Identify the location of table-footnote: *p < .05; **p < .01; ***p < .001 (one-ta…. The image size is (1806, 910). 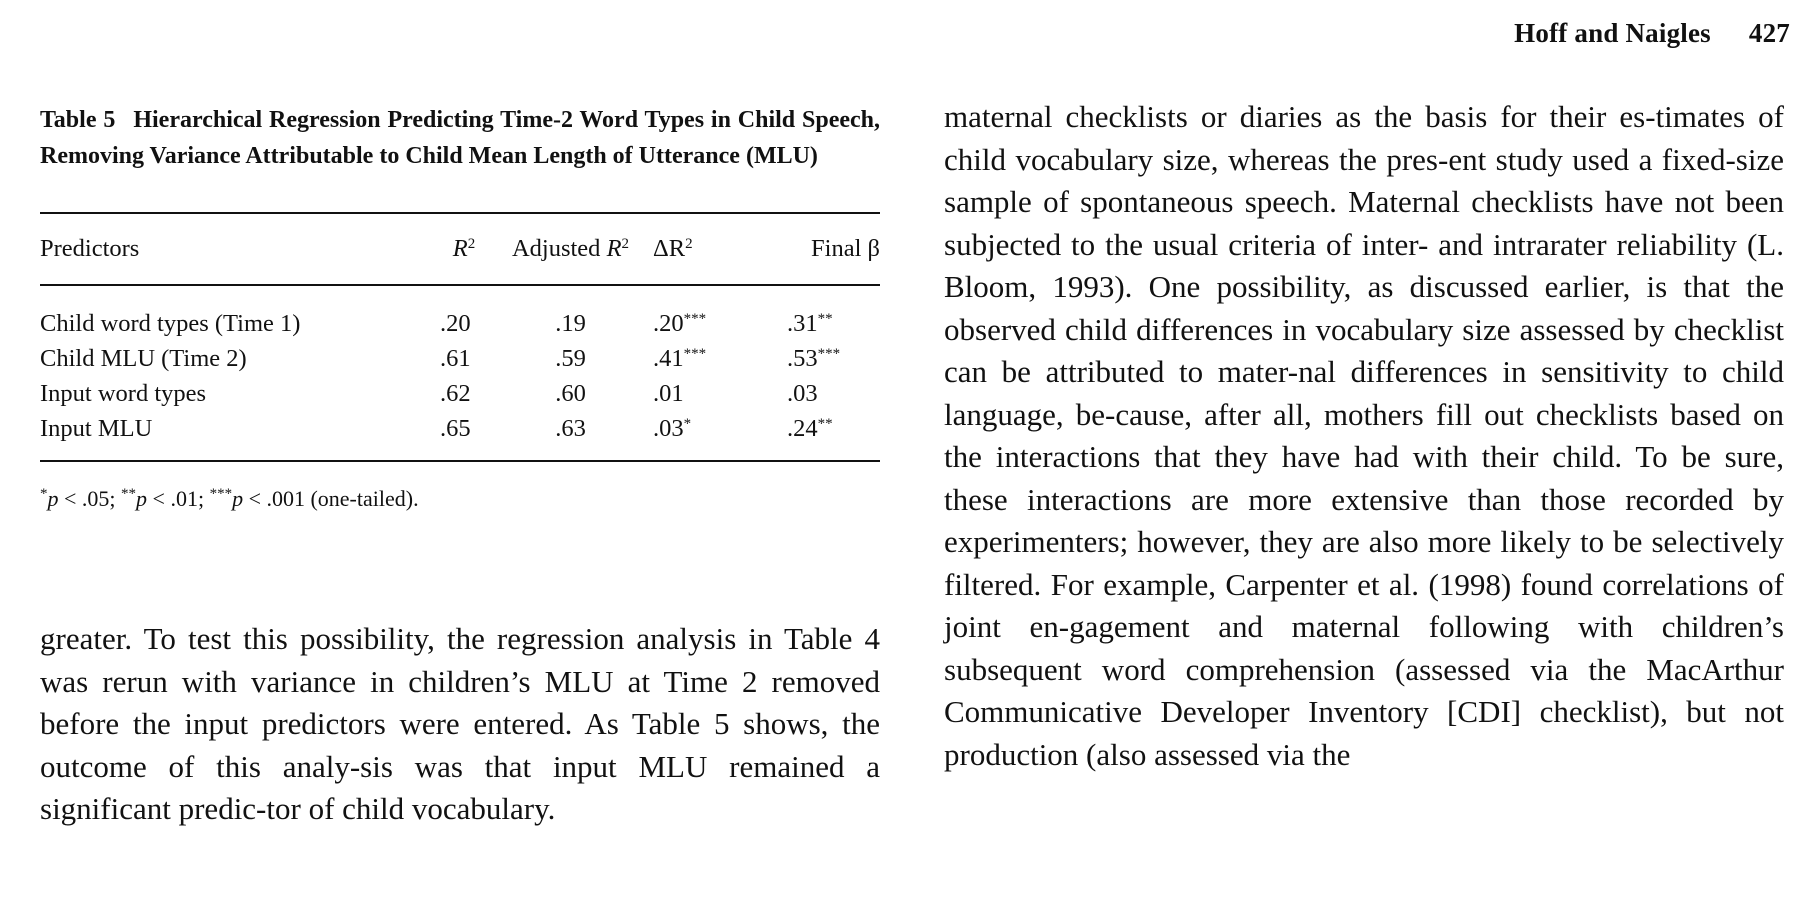
(229, 498).